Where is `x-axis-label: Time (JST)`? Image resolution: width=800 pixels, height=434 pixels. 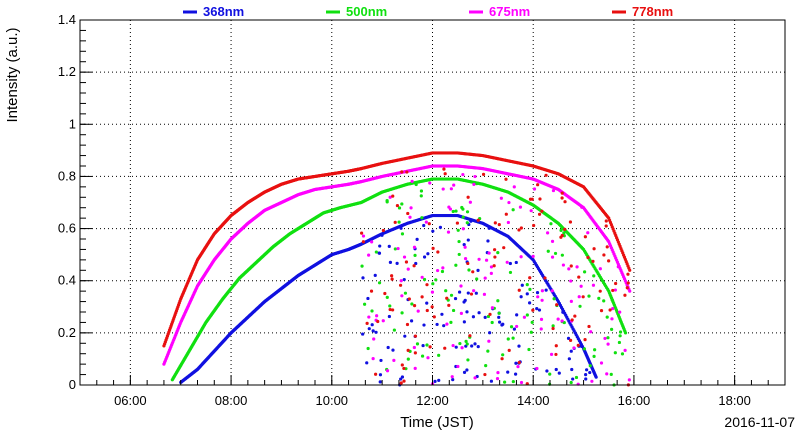 x-axis-label: Time (JST) is located at coordinates (437, 422).